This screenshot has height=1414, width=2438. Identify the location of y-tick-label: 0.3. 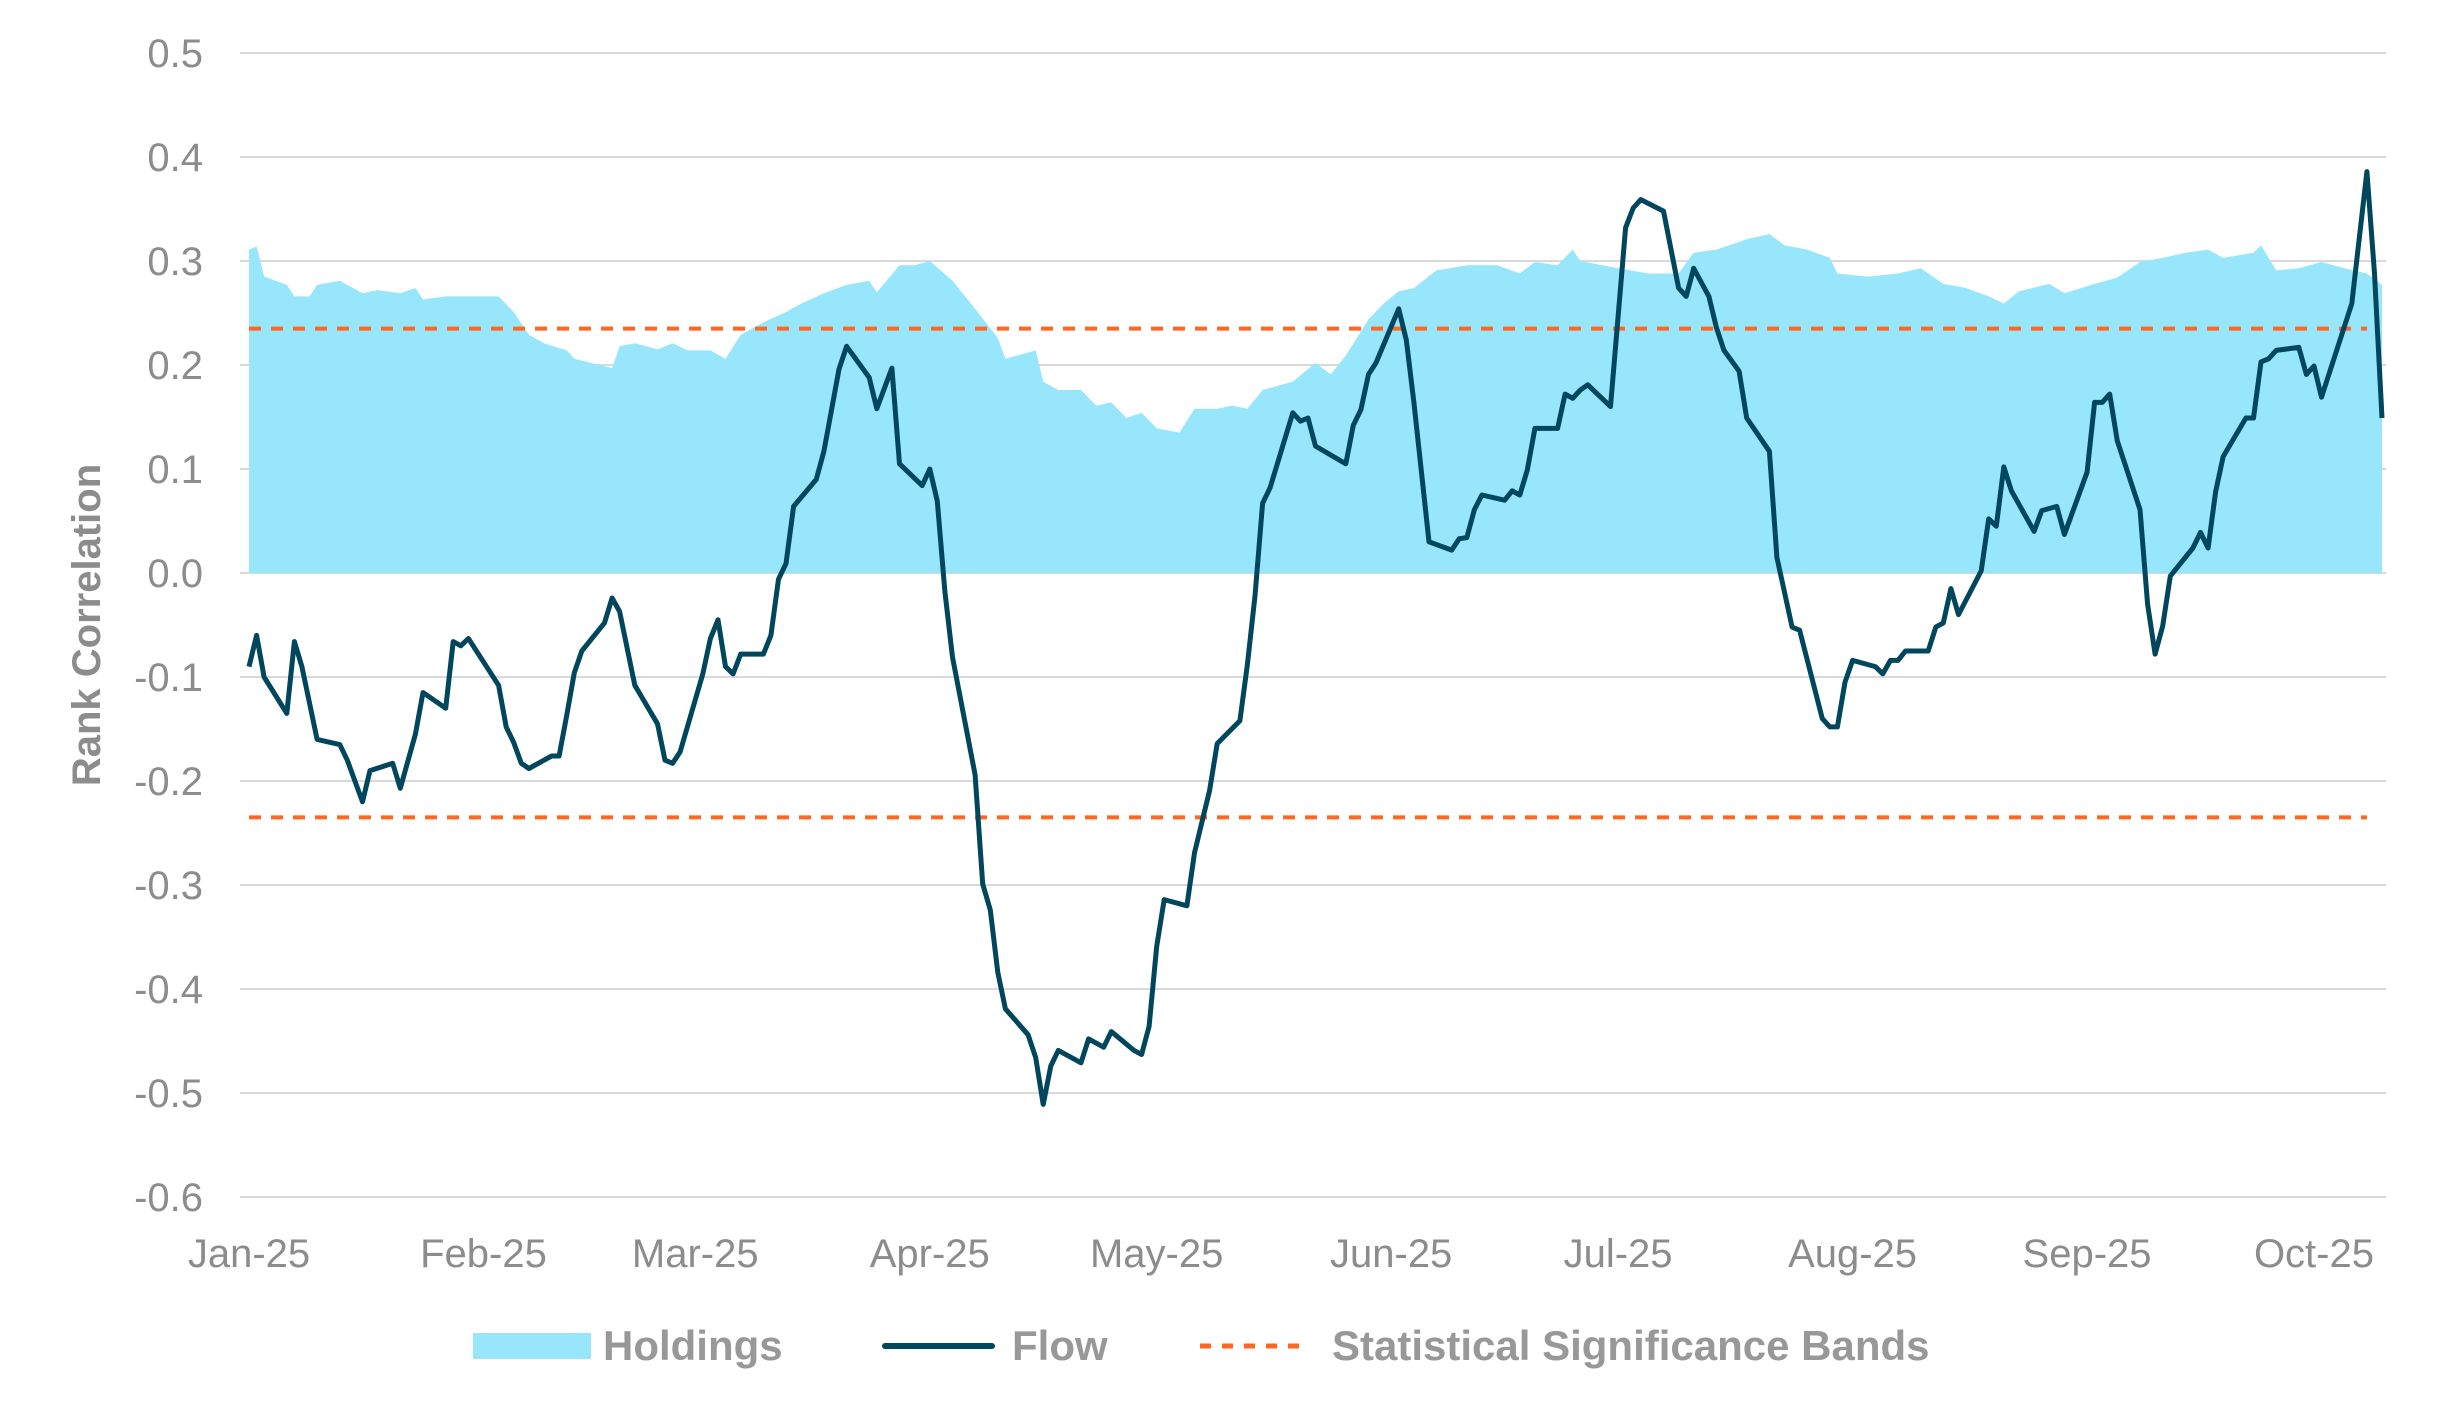
(175, 262).